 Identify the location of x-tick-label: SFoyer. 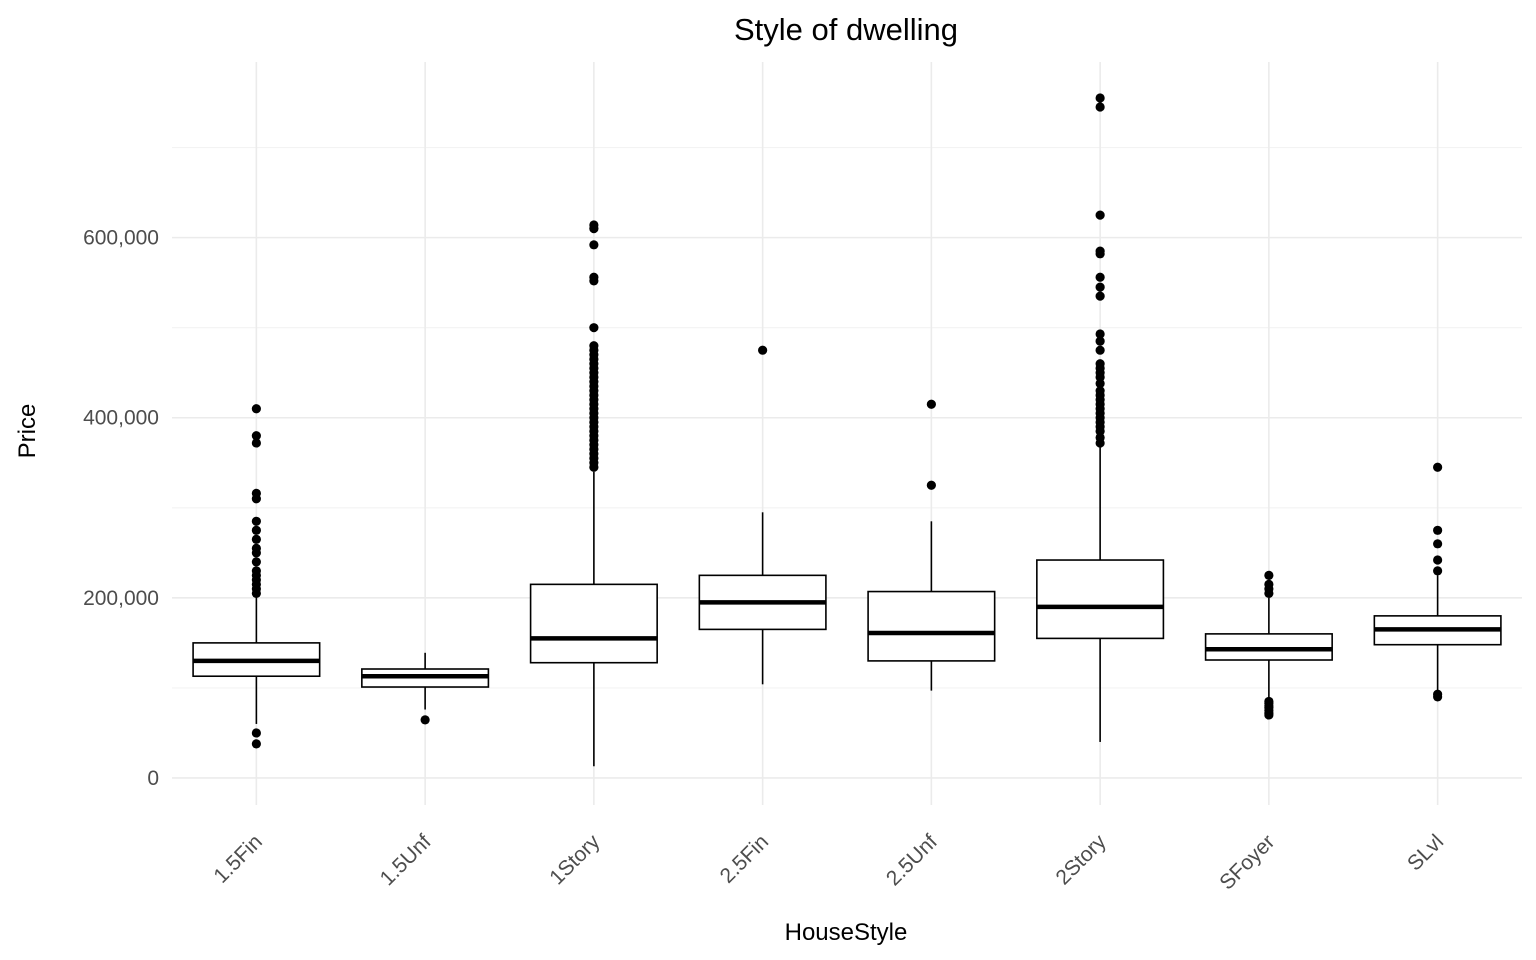
(1247, 862).